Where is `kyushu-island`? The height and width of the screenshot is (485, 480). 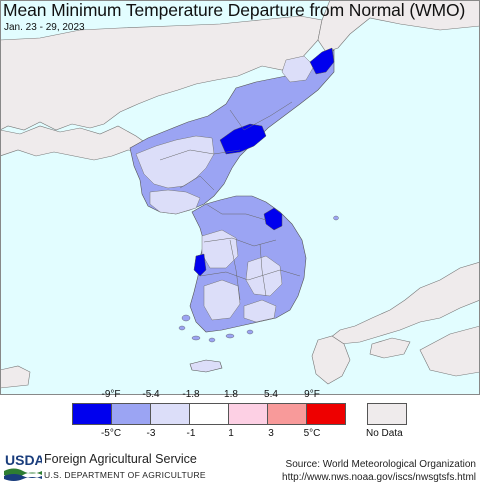 kyushu-island is located at coordinates (331, 360).